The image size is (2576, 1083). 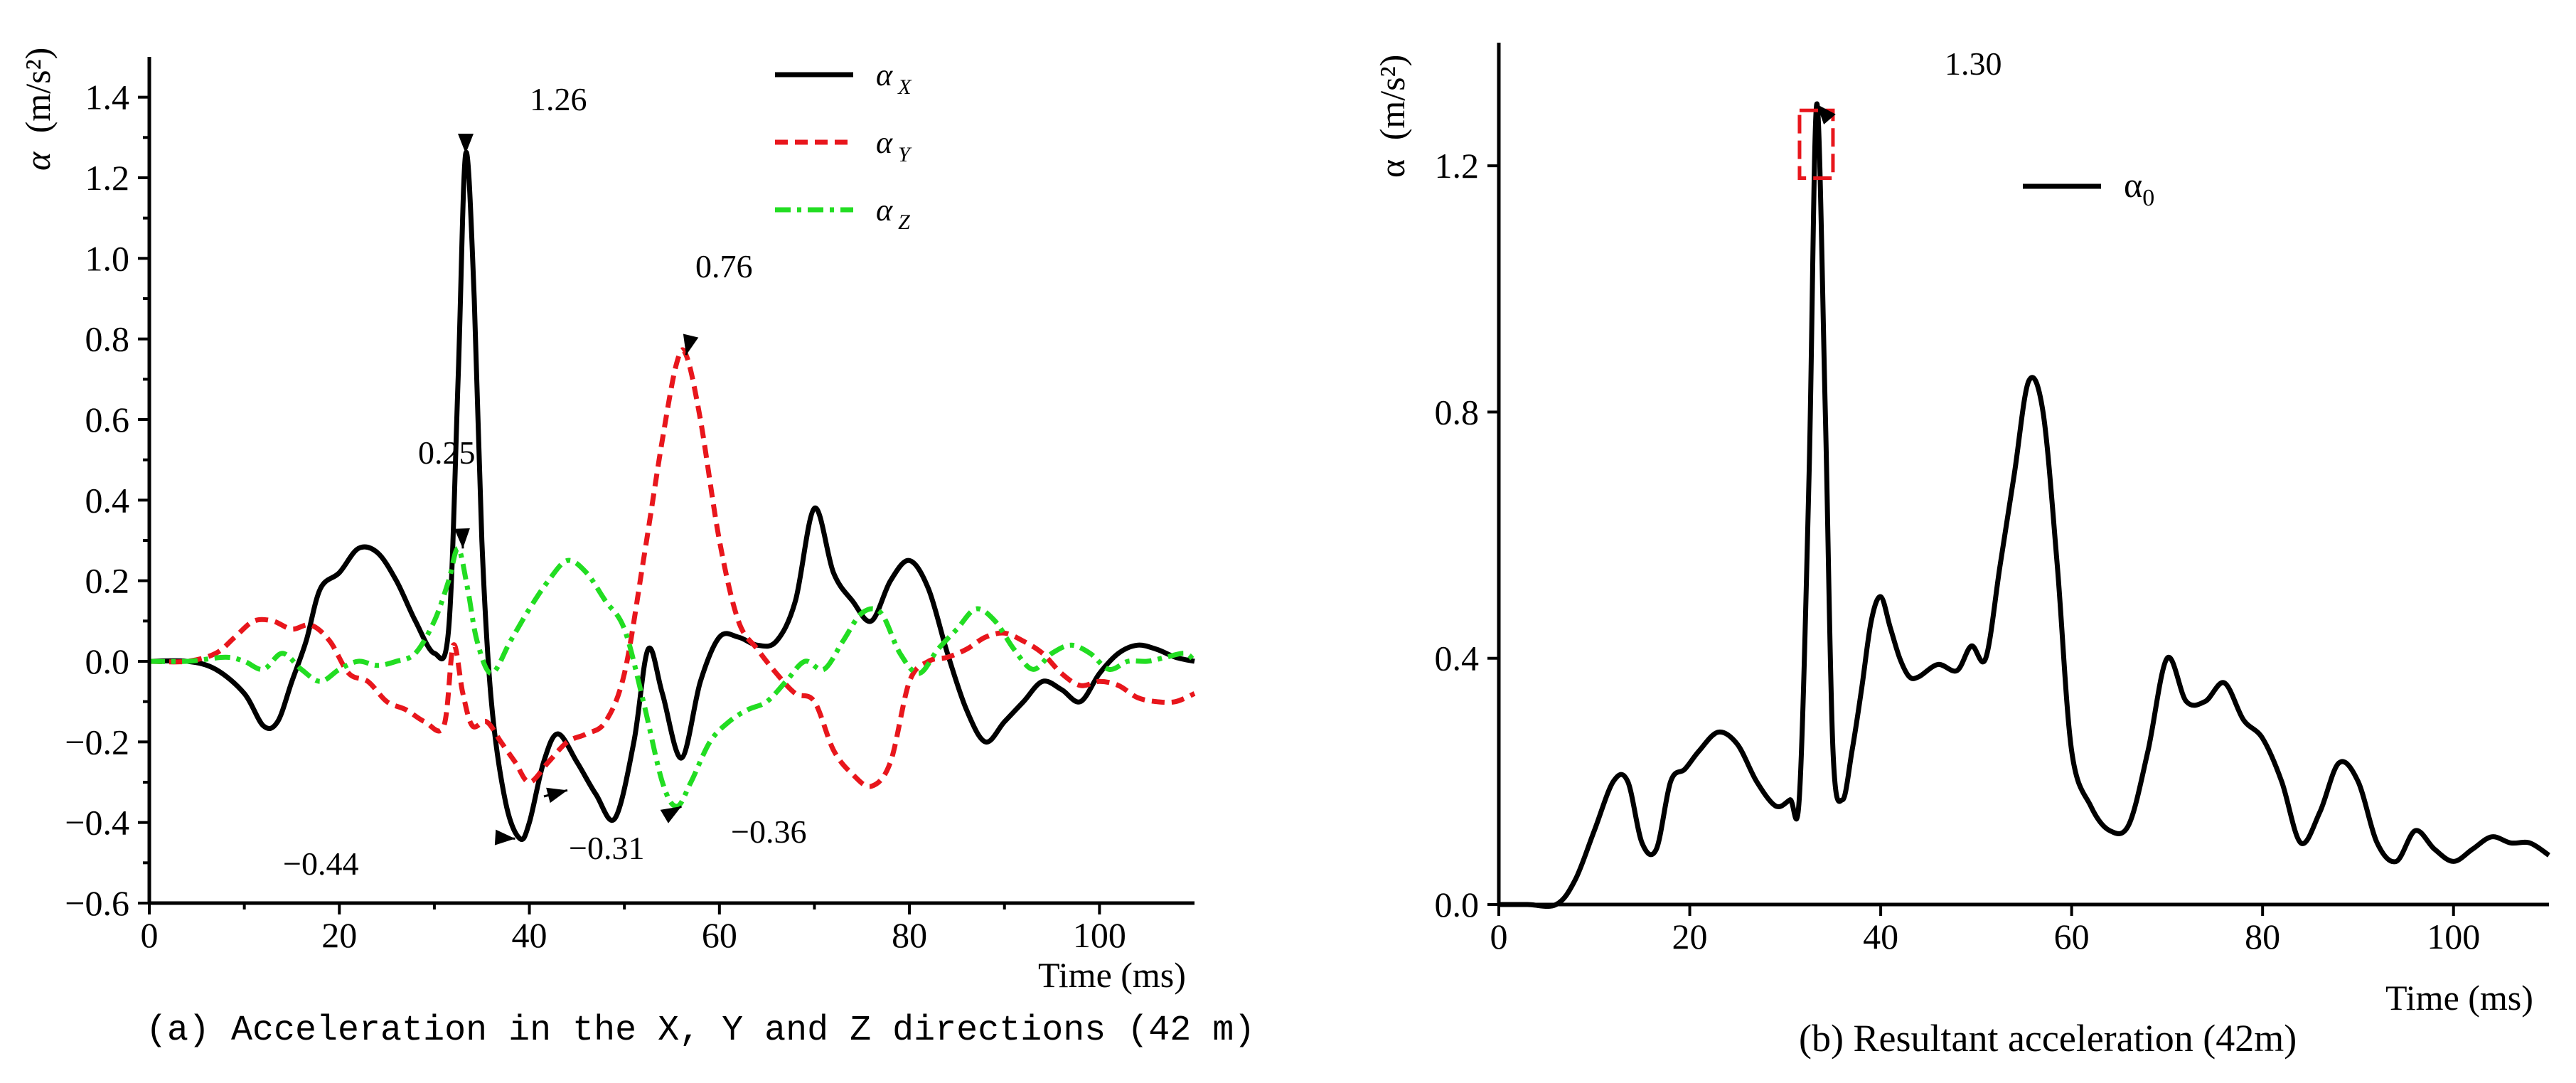 What do you see at coordinates (38, 109) in the screenshot?
I see `panel-a-y-title: α (m/s²)` at bounding box center [38, 109].